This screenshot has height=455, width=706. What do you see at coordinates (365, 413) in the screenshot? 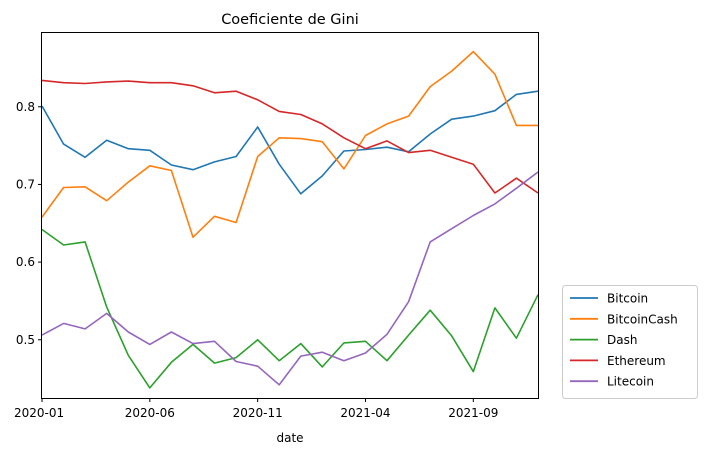
I see `x-tick-label: 2021-04` at bounding box center [365, 413].